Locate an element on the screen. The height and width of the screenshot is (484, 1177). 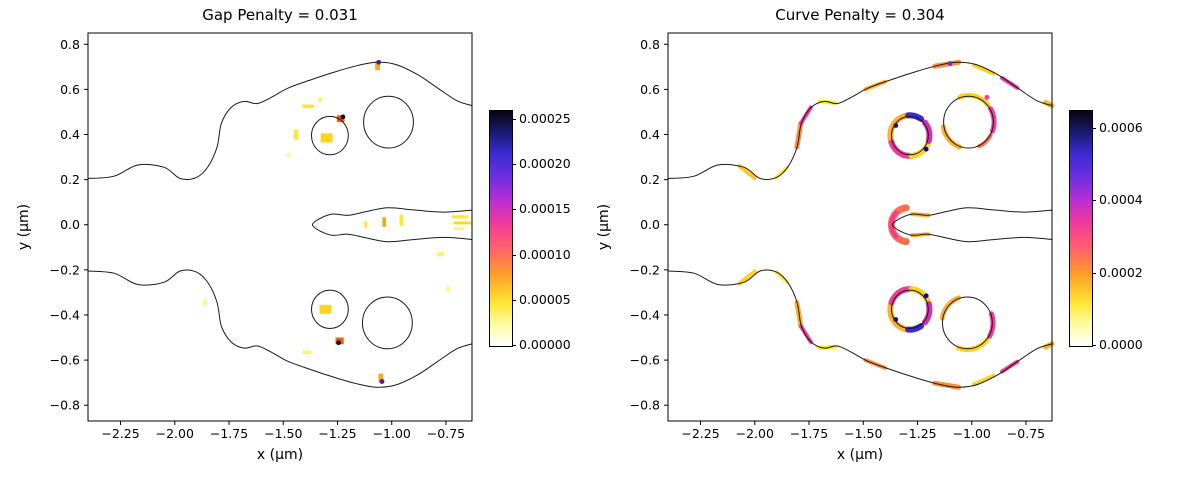
x-axis-label: x (μm) is located at coordinates (280, 455).